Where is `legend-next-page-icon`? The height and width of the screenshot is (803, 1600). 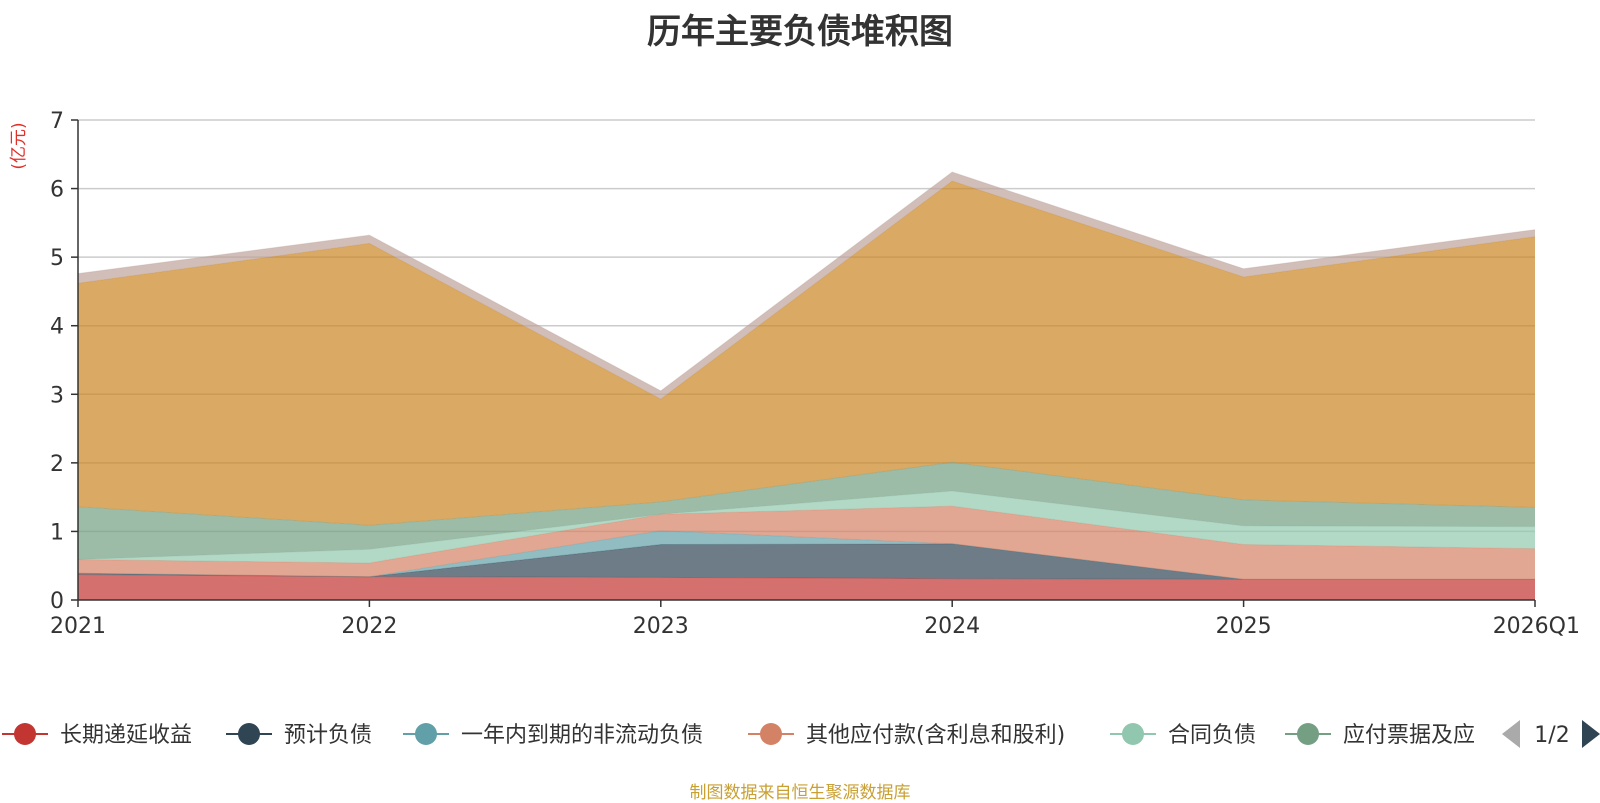
legend-next-page-icon is located at coordinates (1591, 734).